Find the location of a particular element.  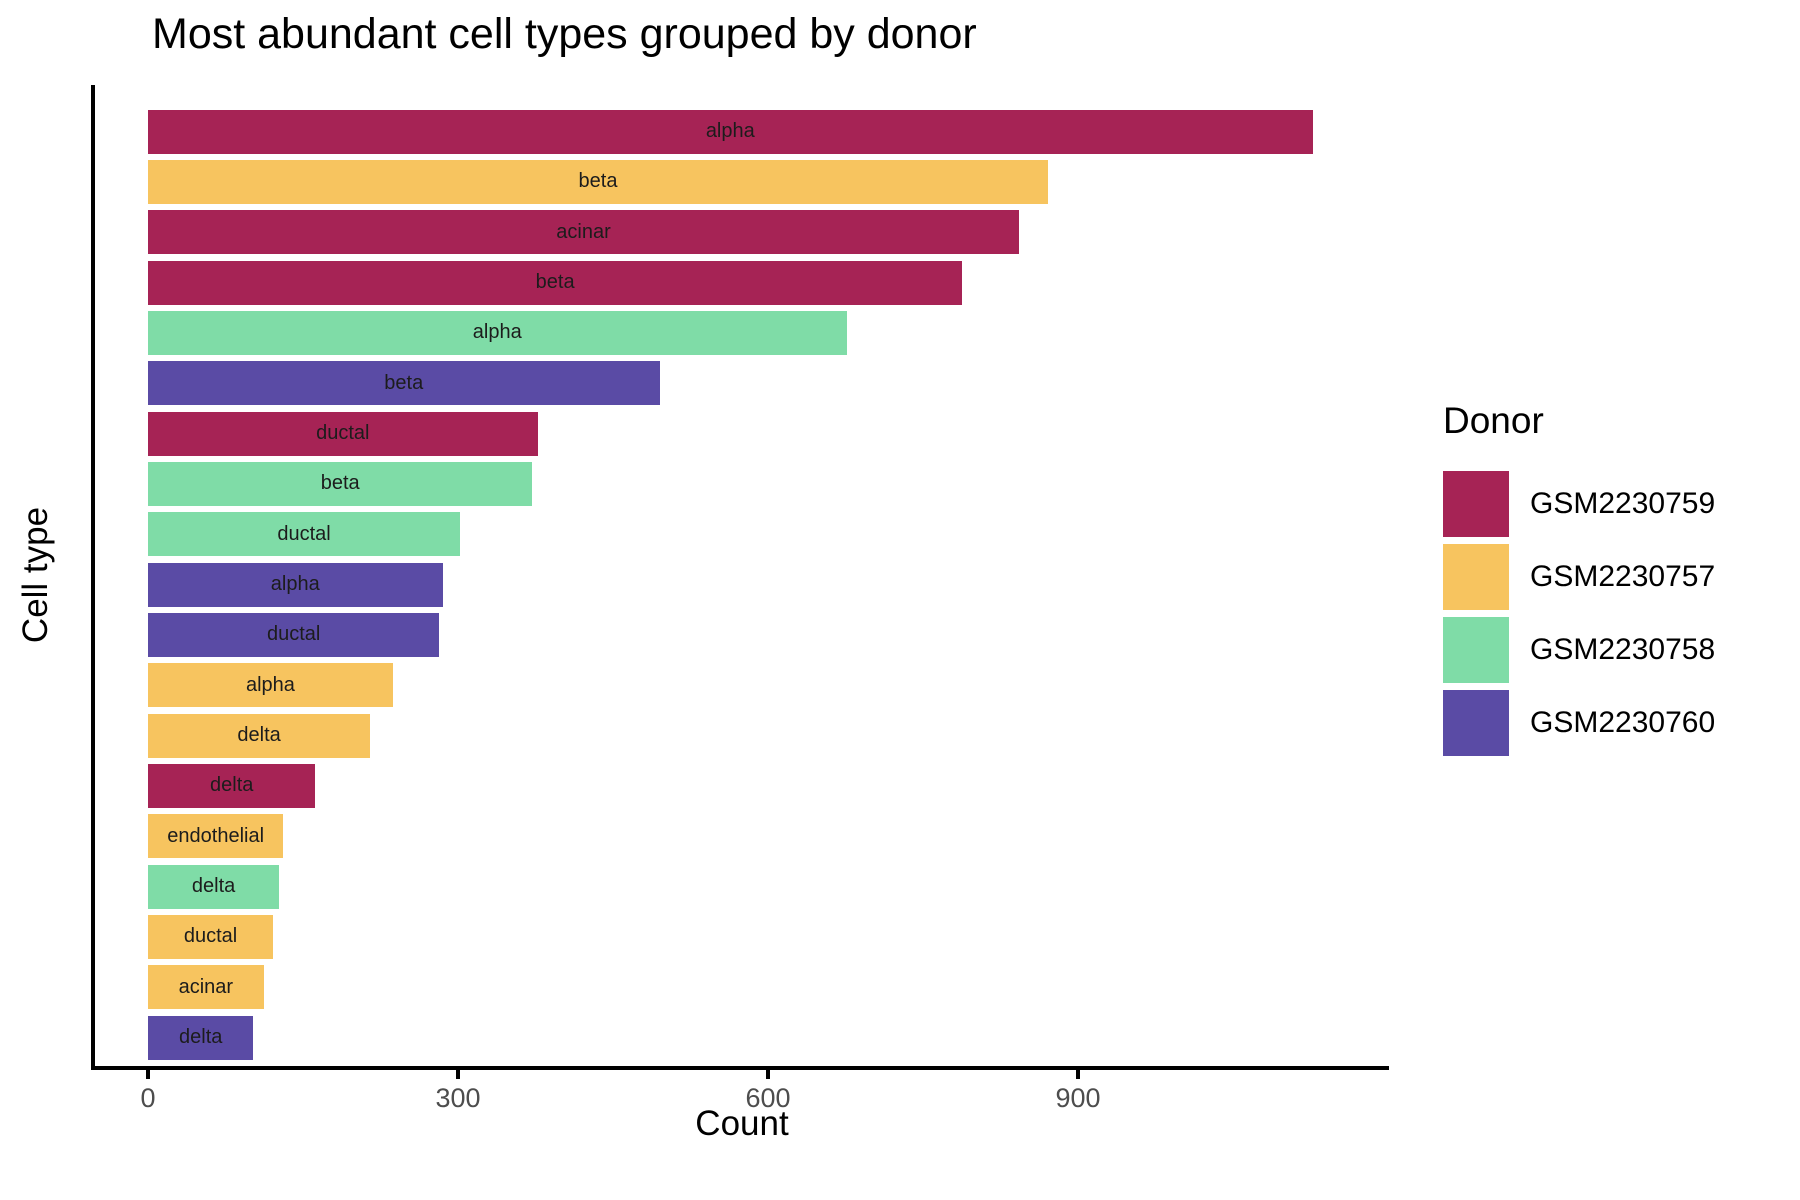

legend-label: GSM2230758 is located at coordinates (1623, 649).